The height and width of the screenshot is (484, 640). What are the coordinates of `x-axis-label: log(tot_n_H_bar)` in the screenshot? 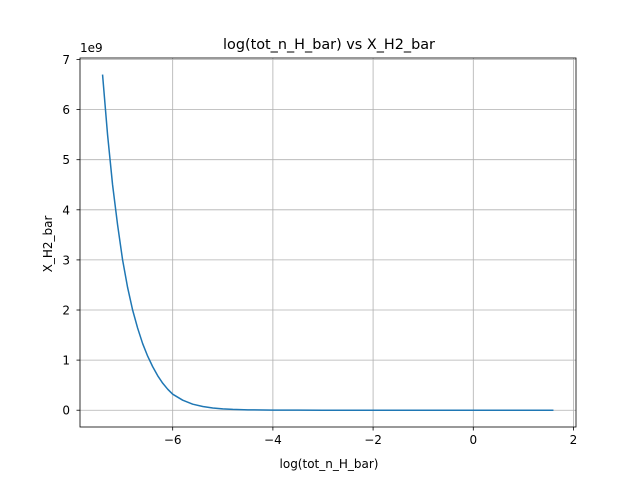 It's located at (329, 464).